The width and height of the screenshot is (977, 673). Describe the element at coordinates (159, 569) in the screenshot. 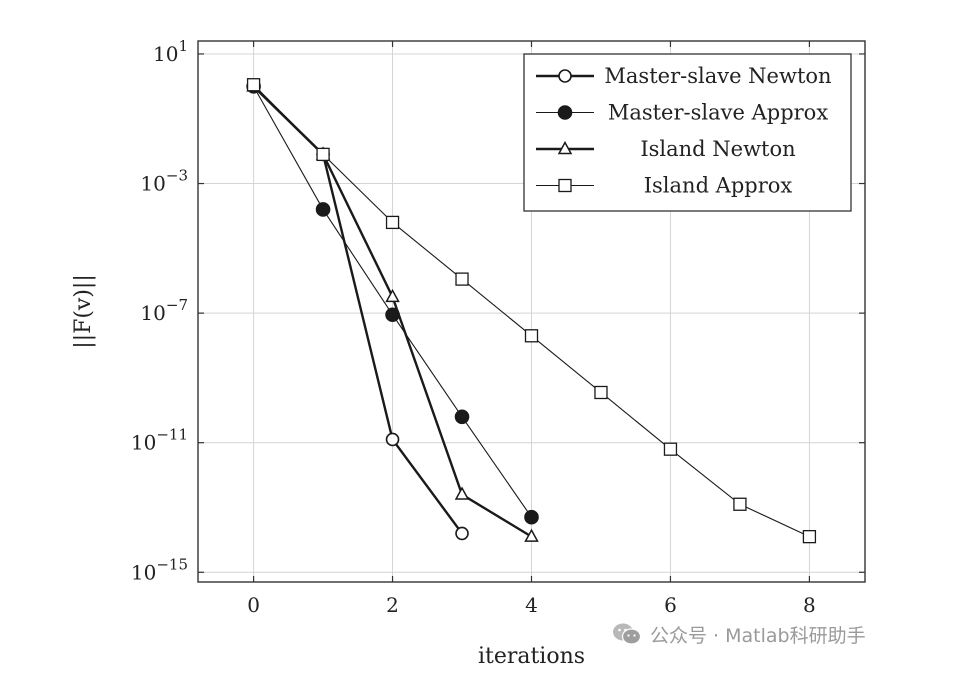

I see `y-tick-label: 10⁻¹⁵` at that location.